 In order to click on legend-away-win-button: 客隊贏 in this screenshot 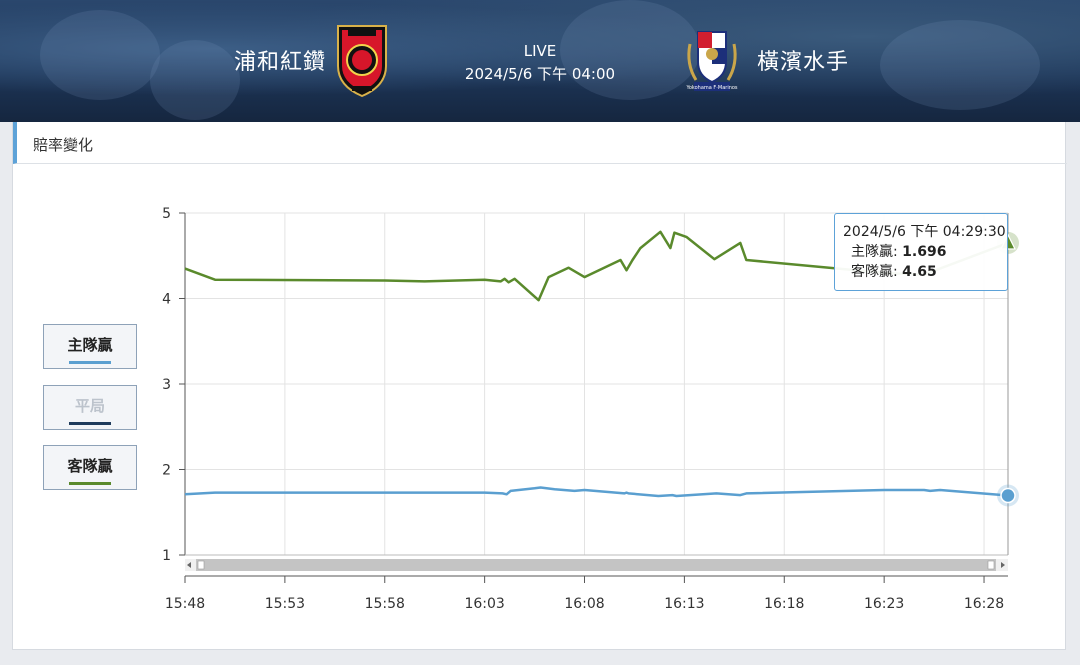, I will do `click(90, 467)`.